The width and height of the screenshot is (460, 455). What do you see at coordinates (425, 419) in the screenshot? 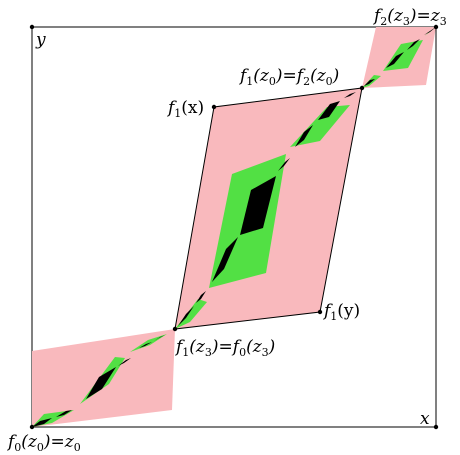
I see `label-x: x` at bounding box center [425, 419].